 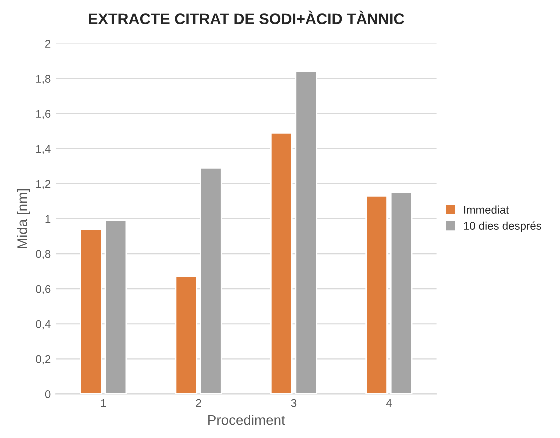 What do you see at coordinates (389, 403) in the screenshot?
I see `x-tick-label: 4` at bounding box center [389, 403].